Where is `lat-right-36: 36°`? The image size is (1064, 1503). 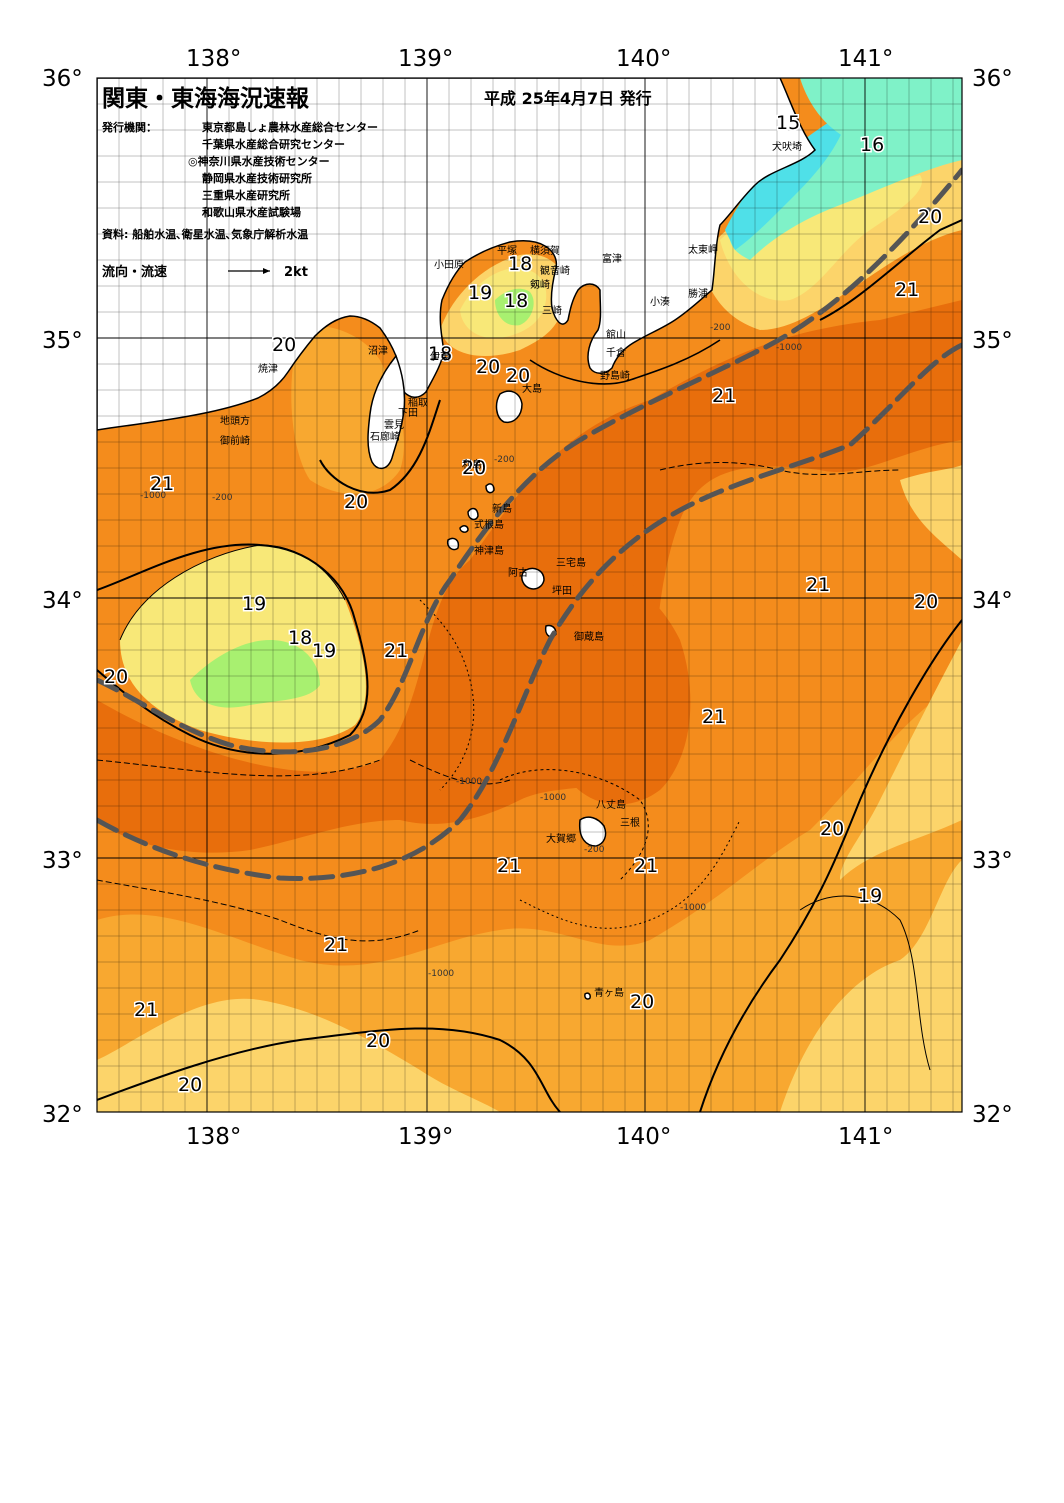 lat-right-36: 36° is located at coordinates (992, 79).